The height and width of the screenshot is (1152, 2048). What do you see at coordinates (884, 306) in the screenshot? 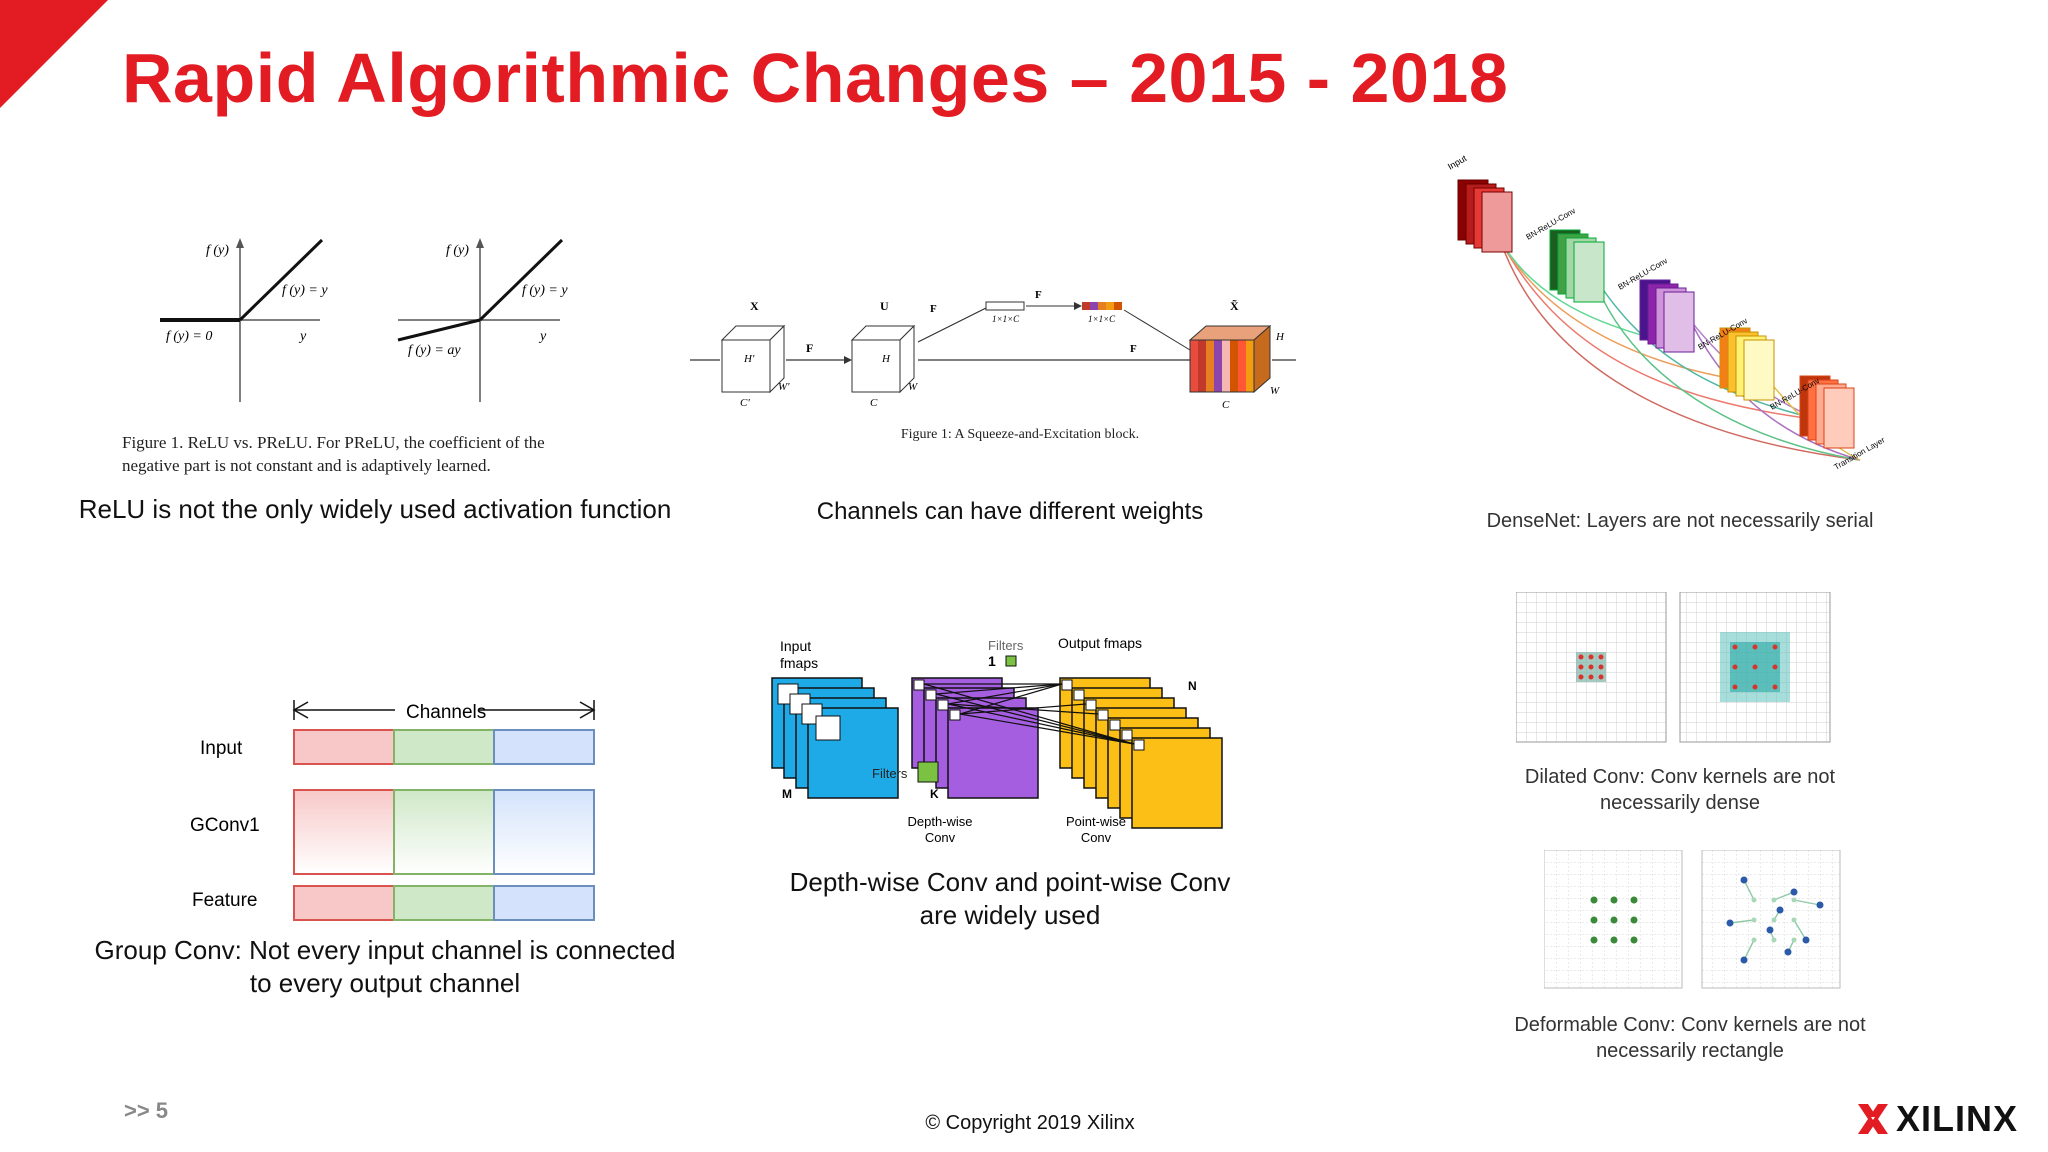
I see `svg-text: U` at bounding box center [884, 306].